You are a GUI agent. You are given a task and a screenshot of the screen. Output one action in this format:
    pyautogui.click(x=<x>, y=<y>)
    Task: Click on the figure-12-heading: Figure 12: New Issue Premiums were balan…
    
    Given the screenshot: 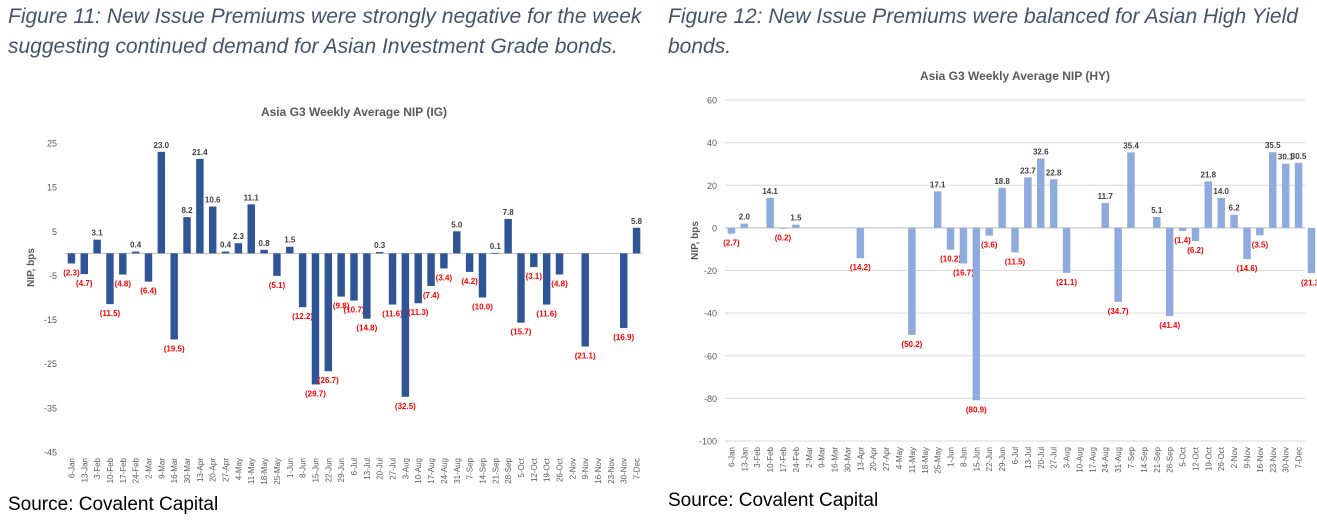 What is the action you would take?
    pyautogui.click(x=983, y=31)
    